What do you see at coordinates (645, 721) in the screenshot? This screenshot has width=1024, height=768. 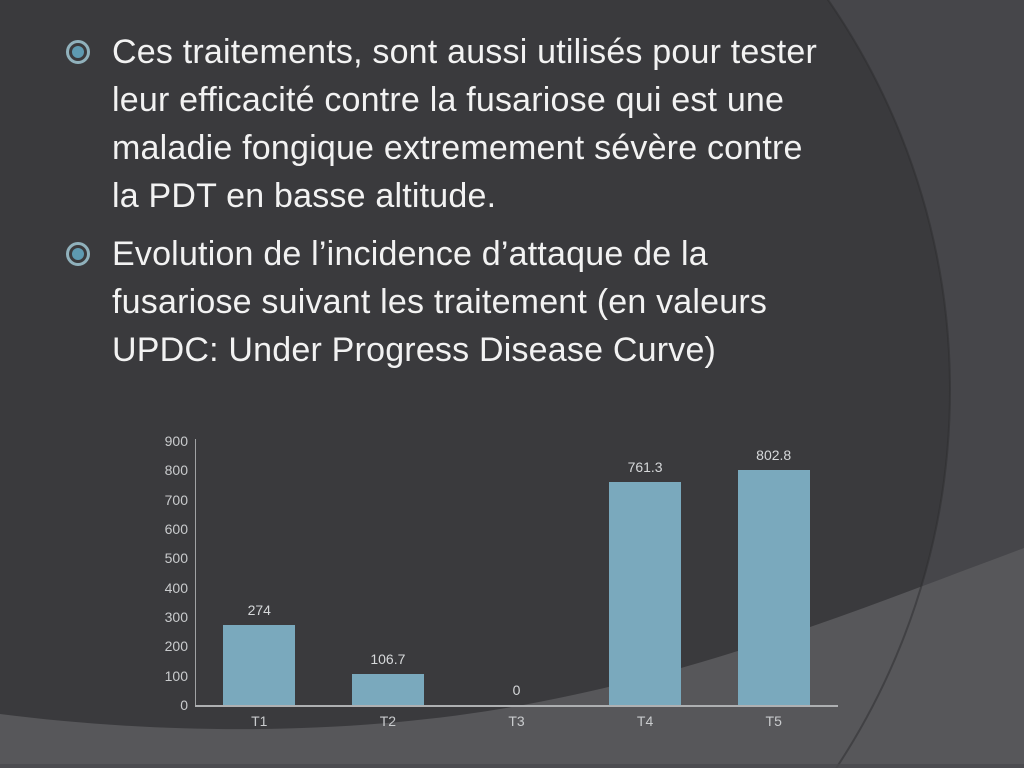 I see `x-axis-category-label: T4` at bounding box center [645, 721].